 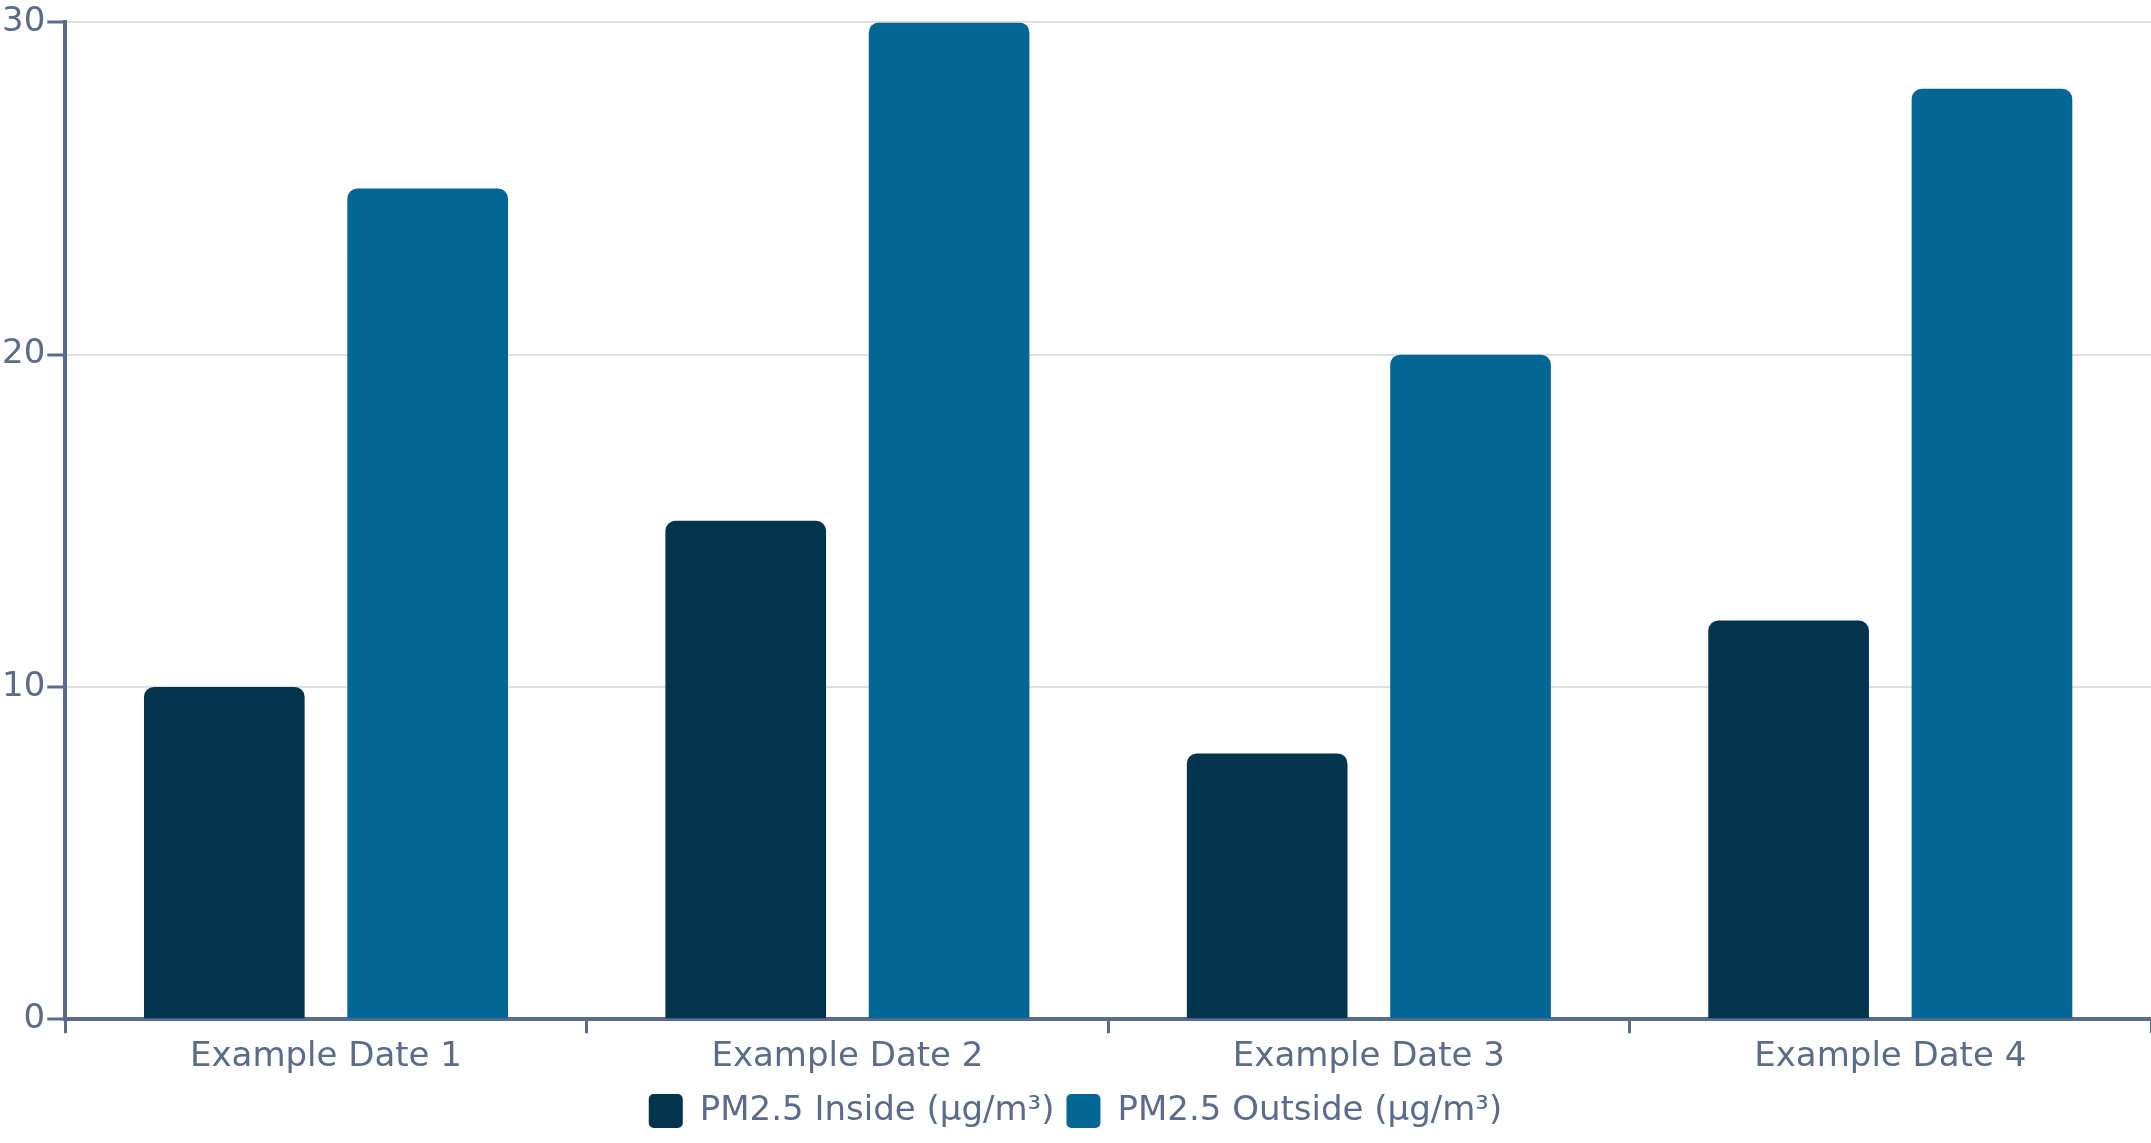 I want to click on y-tick-label: 30, so click(x=24, y=20).